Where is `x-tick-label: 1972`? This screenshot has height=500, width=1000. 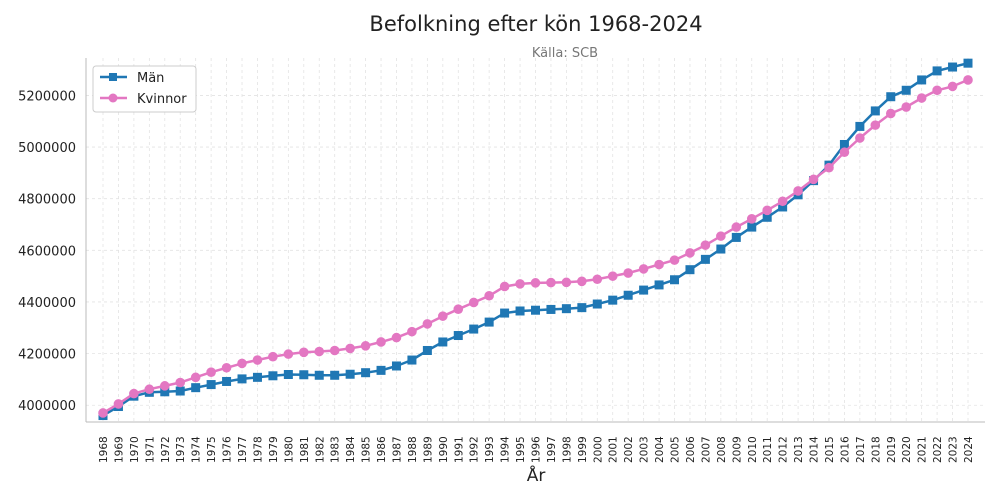
x-tick-label: 1972 is located at coordinates (166, 449).